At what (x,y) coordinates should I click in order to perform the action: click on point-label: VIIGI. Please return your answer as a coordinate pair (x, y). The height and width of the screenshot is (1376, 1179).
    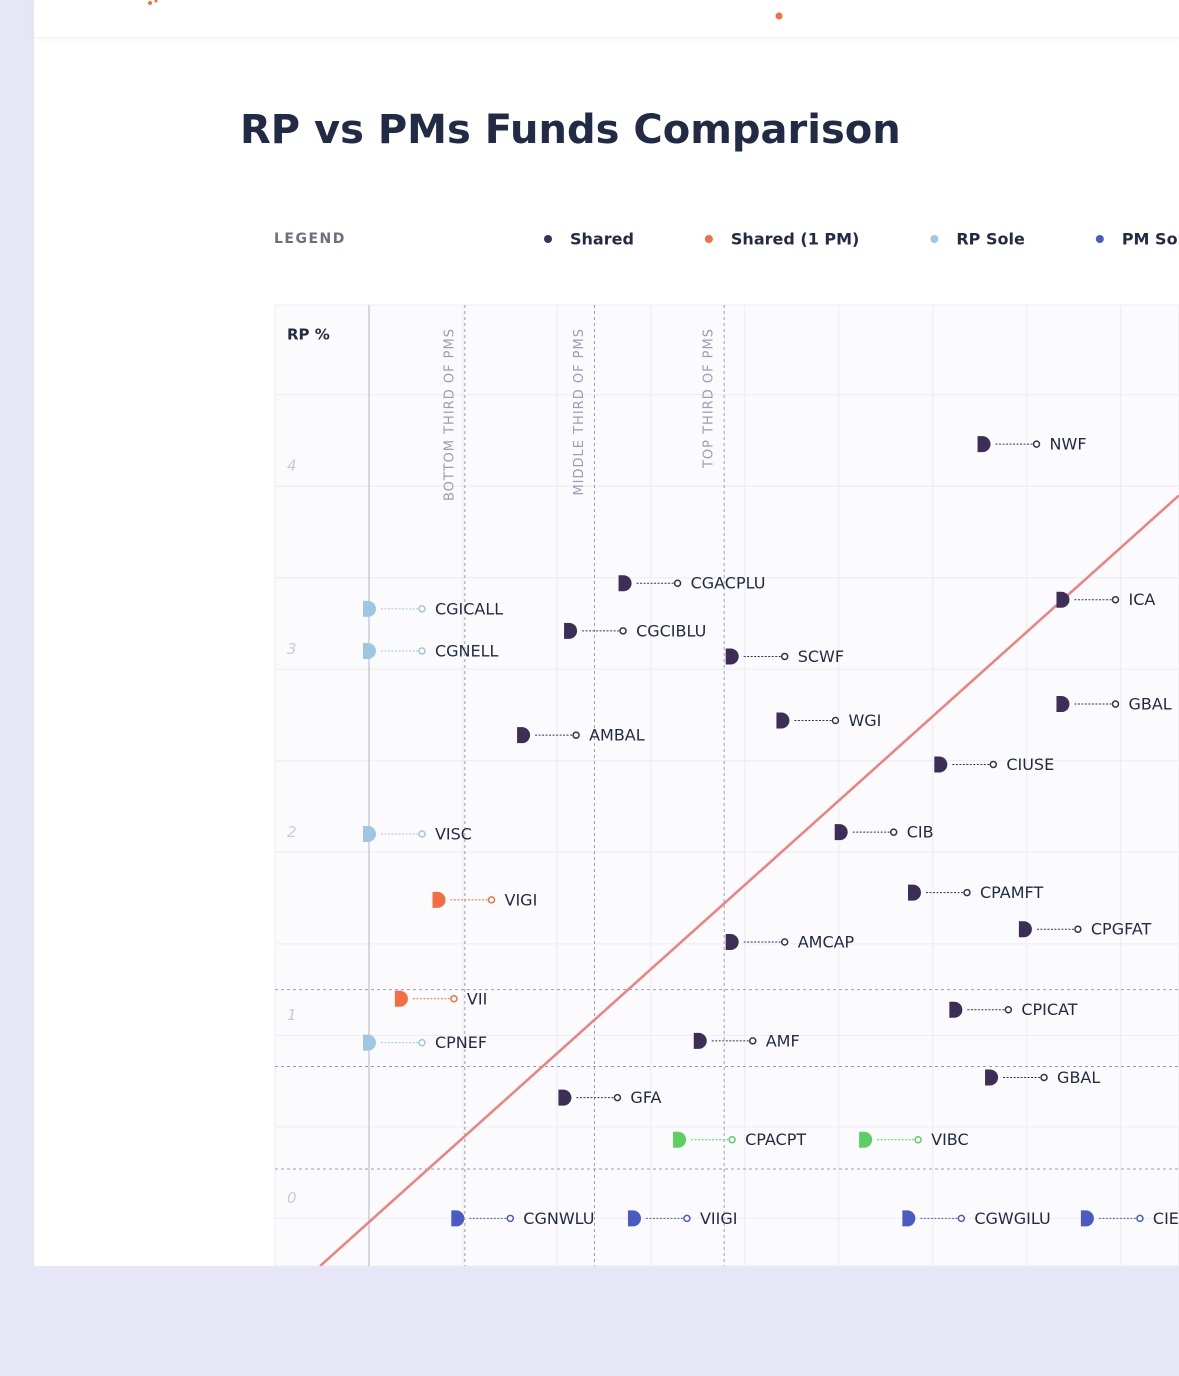
    Looking at the image, I should click on (719, 1218).